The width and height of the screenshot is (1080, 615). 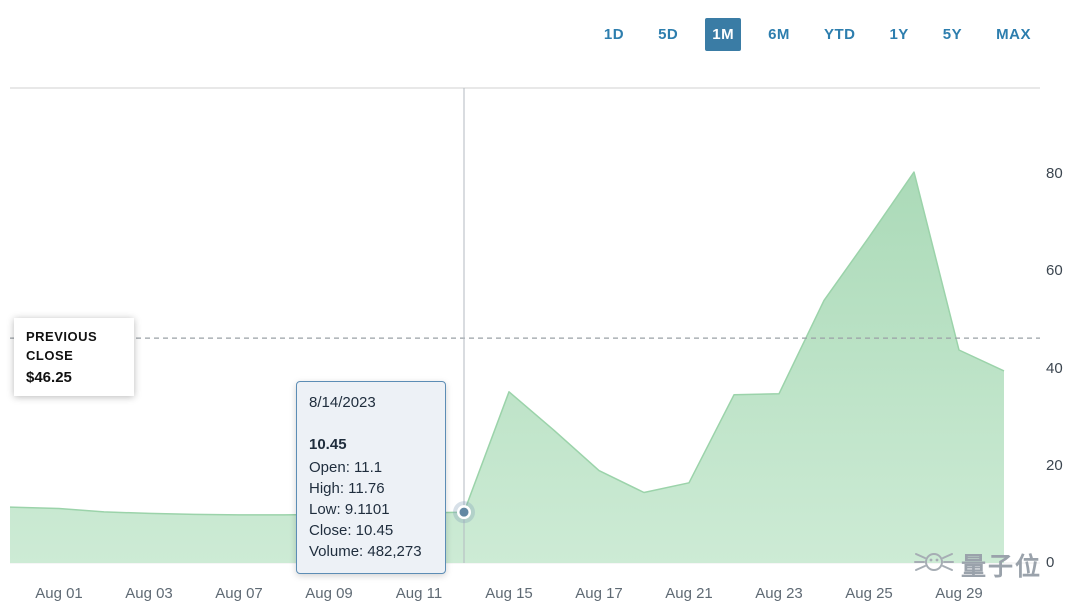 What do you see at coordinates (1050, 562) in the screenshot?
I see `y-tick-label: 0` at bounding box center [1050, 562].